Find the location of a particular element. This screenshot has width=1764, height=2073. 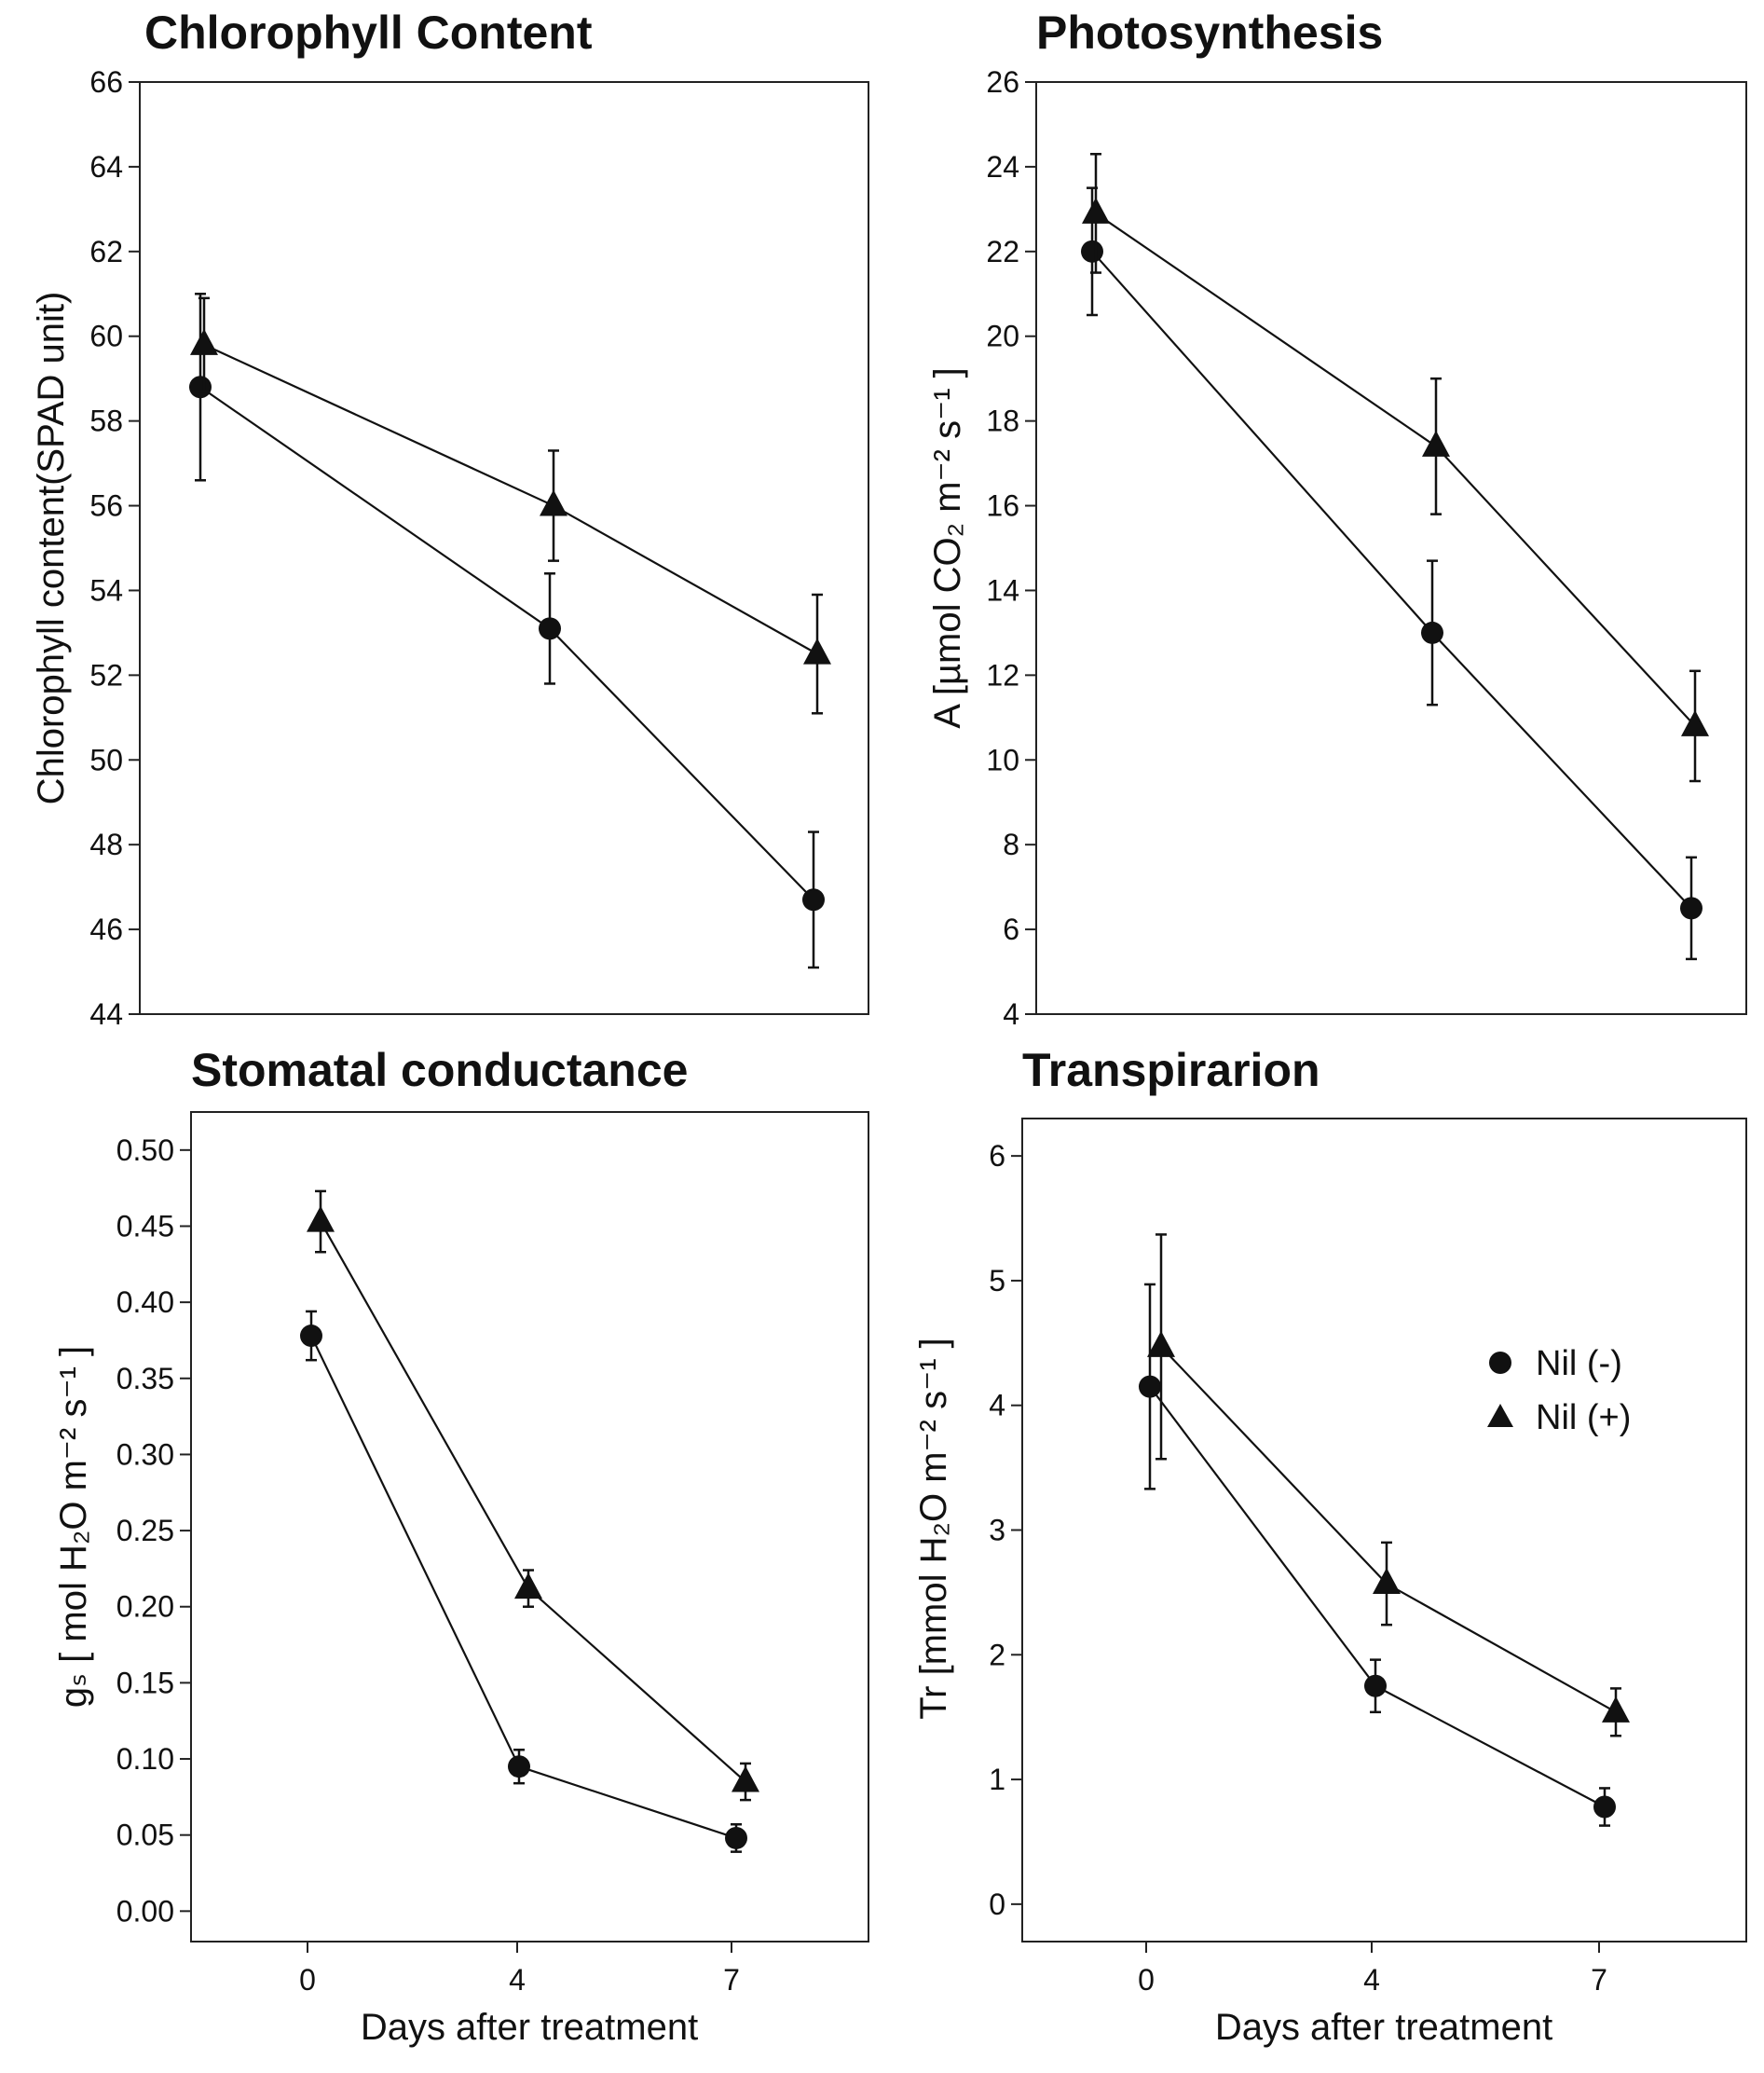

y-tick-label: 16 is located at coordinates (1003, 506).